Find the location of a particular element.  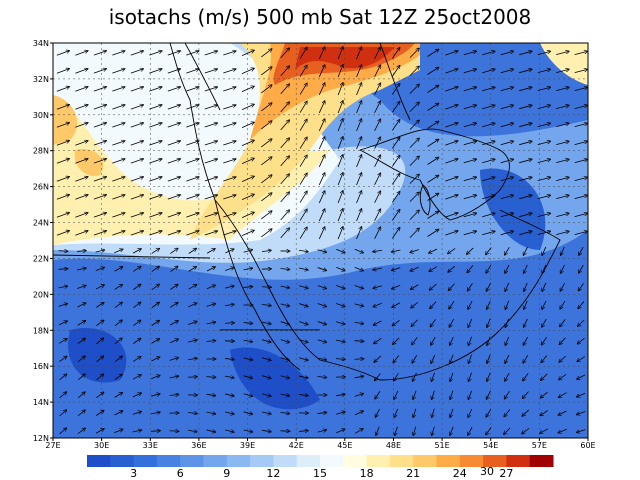

colorbar-label: 27 is located at coordinates (506, 473).